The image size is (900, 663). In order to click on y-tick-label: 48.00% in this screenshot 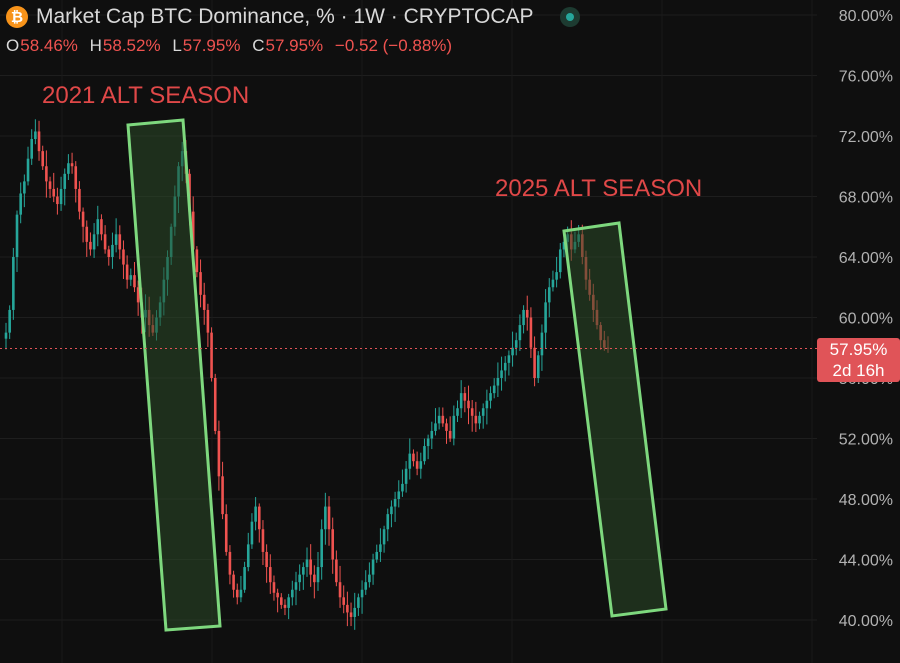, I will do `click(866, 500)`.